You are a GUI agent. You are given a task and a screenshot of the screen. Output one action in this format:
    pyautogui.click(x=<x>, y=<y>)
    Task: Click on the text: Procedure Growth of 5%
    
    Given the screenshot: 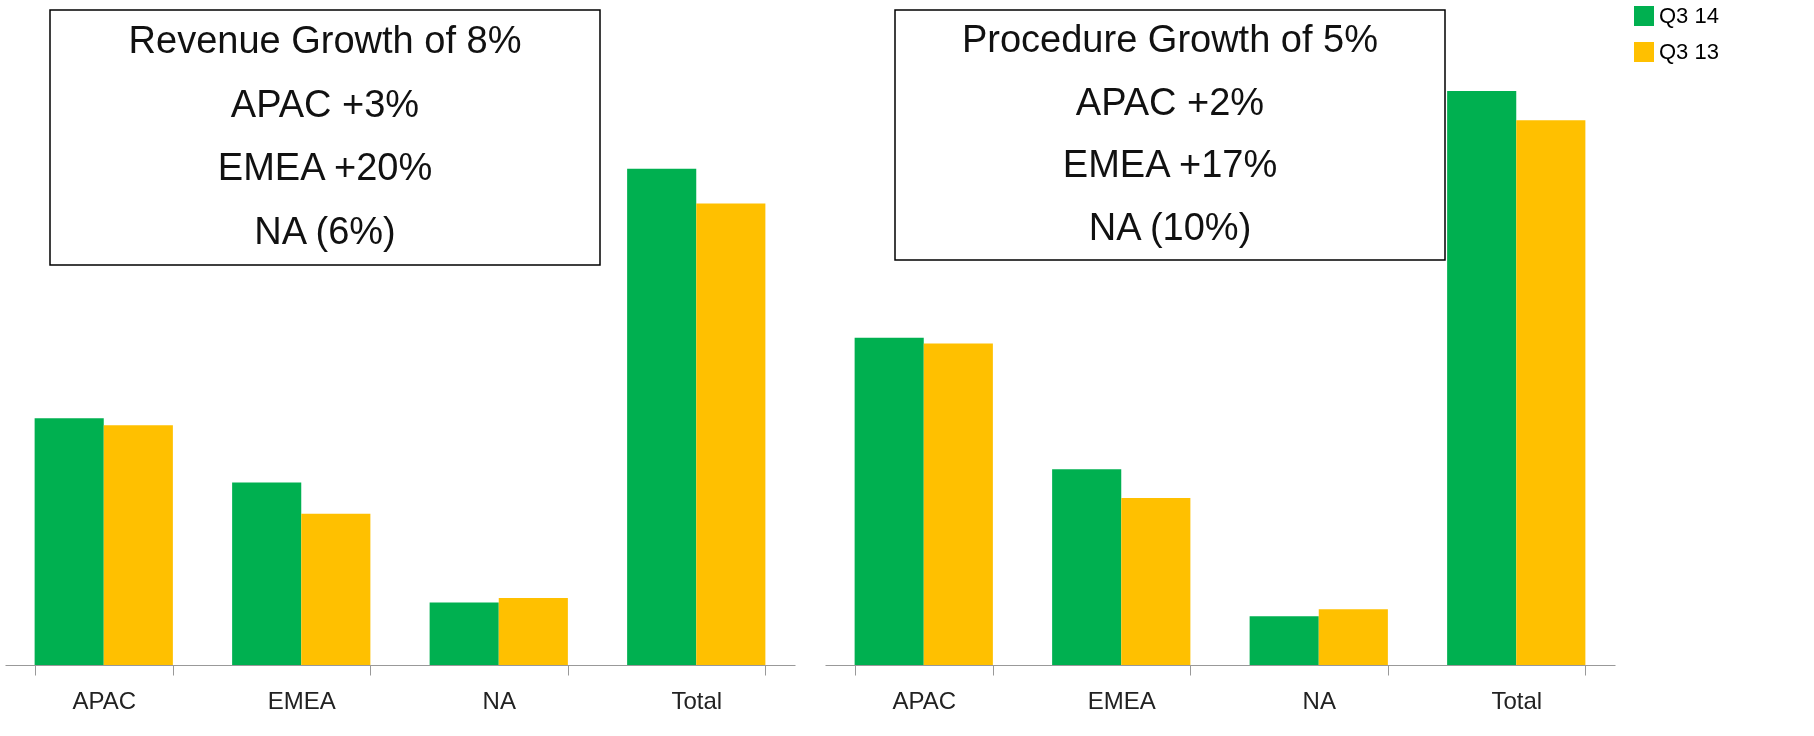 What is the action you would take?
    pyautogui.click(x=1170, y=39)
    